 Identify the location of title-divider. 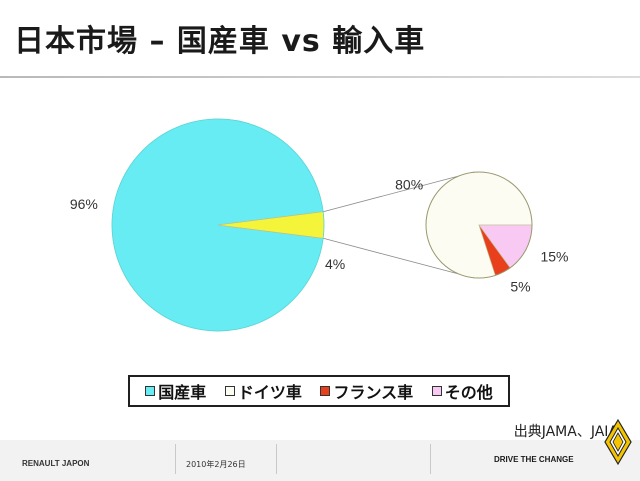
(320, 77).